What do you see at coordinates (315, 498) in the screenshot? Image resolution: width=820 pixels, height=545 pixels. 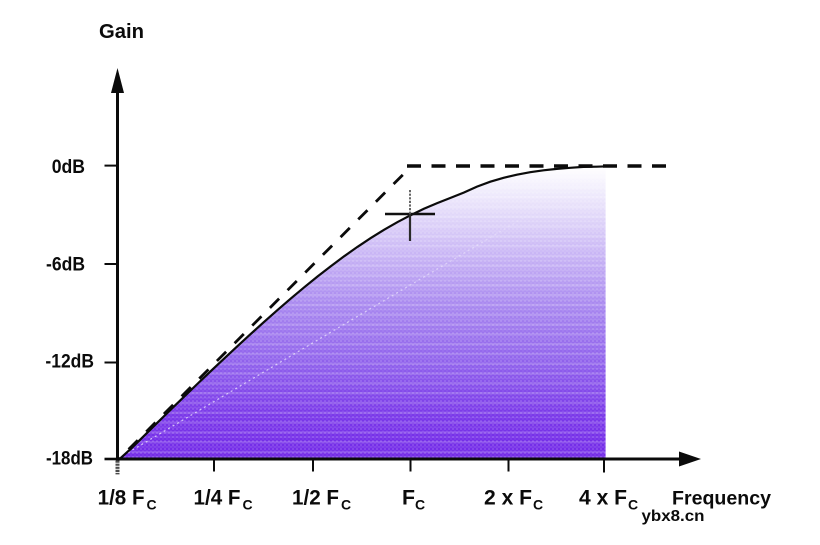 I see `svg-text: 1/2 F` at bounding box center [315, 498].